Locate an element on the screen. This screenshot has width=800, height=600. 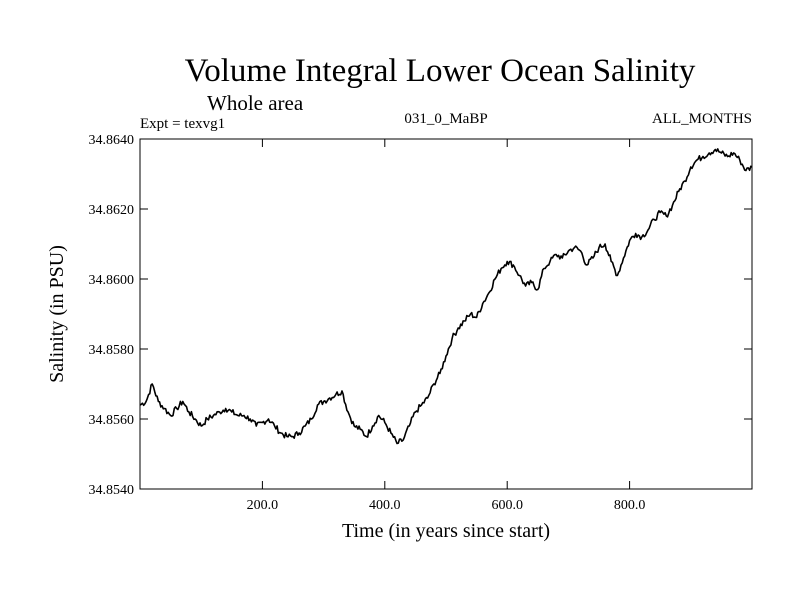
x-axis-label: Time (in years since start) is located at coordinates (446, 531).